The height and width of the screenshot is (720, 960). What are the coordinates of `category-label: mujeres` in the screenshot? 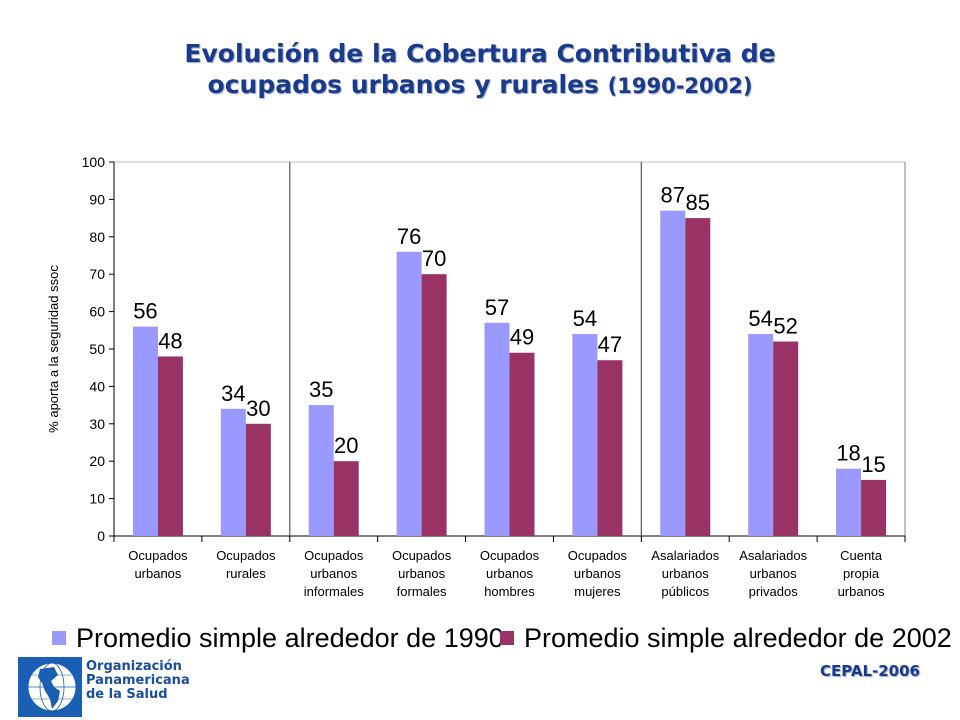 It's located at (597, 591).